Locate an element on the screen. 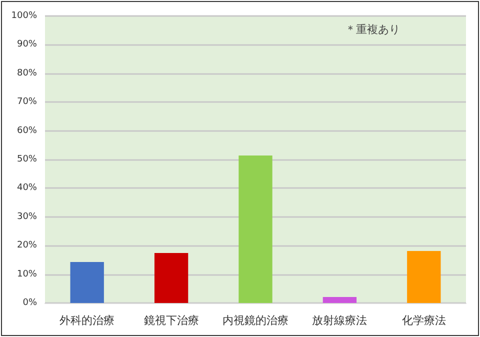 Image resolution: width=480 pixels, height=337 pixels. y-tick-label: 0% is located at coordinates (30, 303).